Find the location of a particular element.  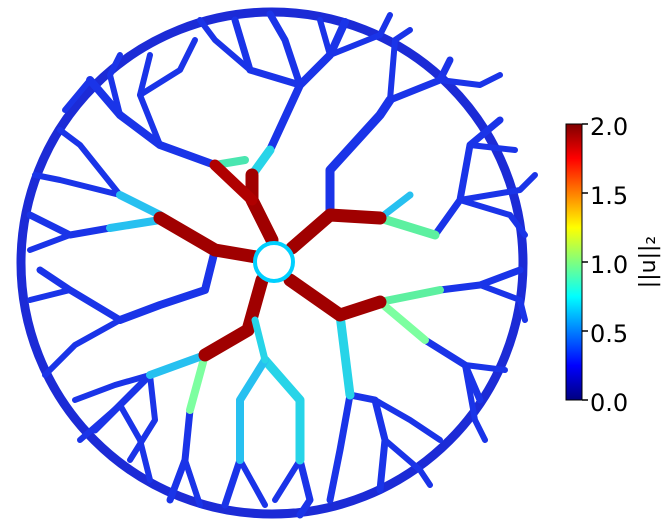

colorbar-title: ||u||₂ is located at coordinates (648, 262).